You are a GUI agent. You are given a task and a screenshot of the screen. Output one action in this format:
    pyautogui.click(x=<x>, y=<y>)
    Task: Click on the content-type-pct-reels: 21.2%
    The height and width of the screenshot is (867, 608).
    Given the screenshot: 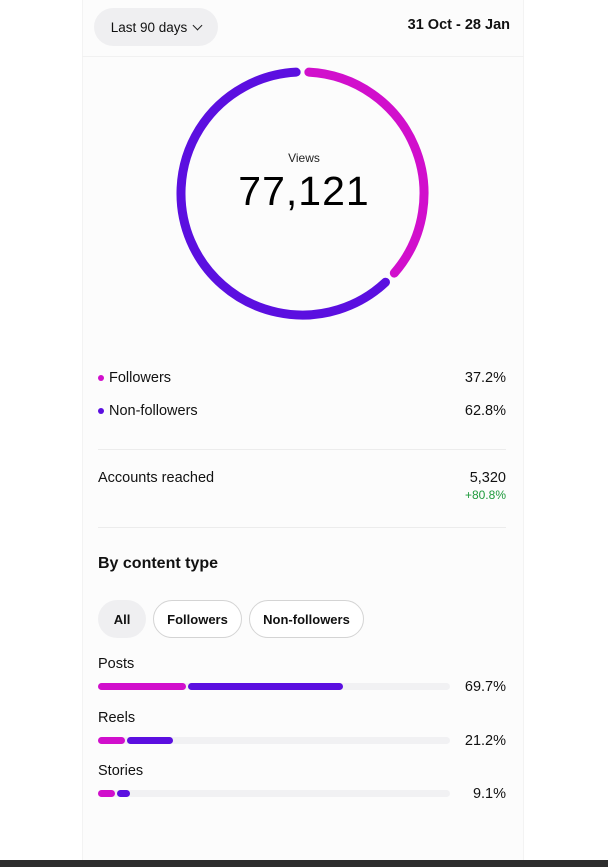 What is the action you would take?
    pyautogui.click(x=485, y=741)
    